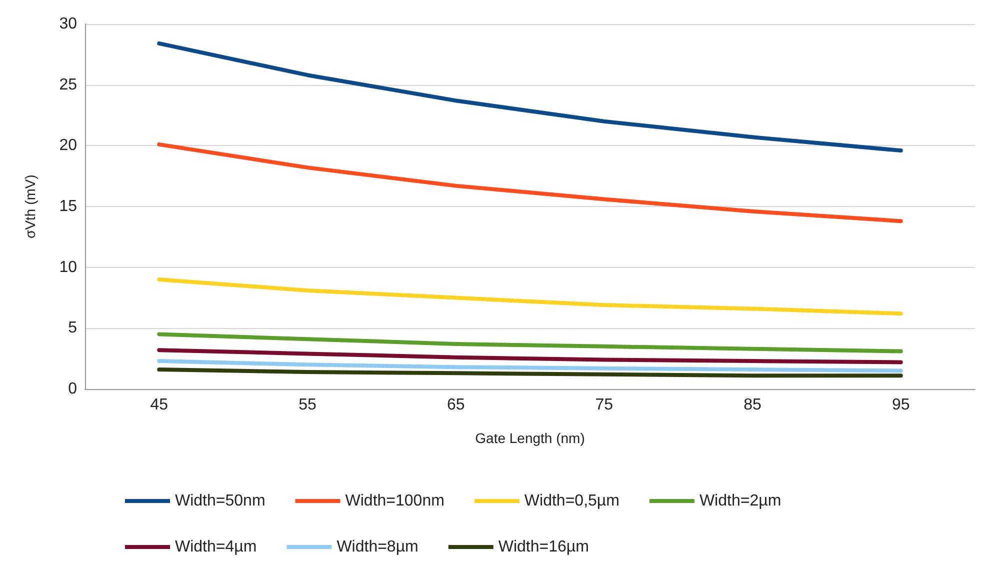 The height and width of the screenshot is (565, 981). What do you see at coordinates (901, 405) in the screenshot?
I see `x-tick-label: 95` at bounding box center [901, 405].